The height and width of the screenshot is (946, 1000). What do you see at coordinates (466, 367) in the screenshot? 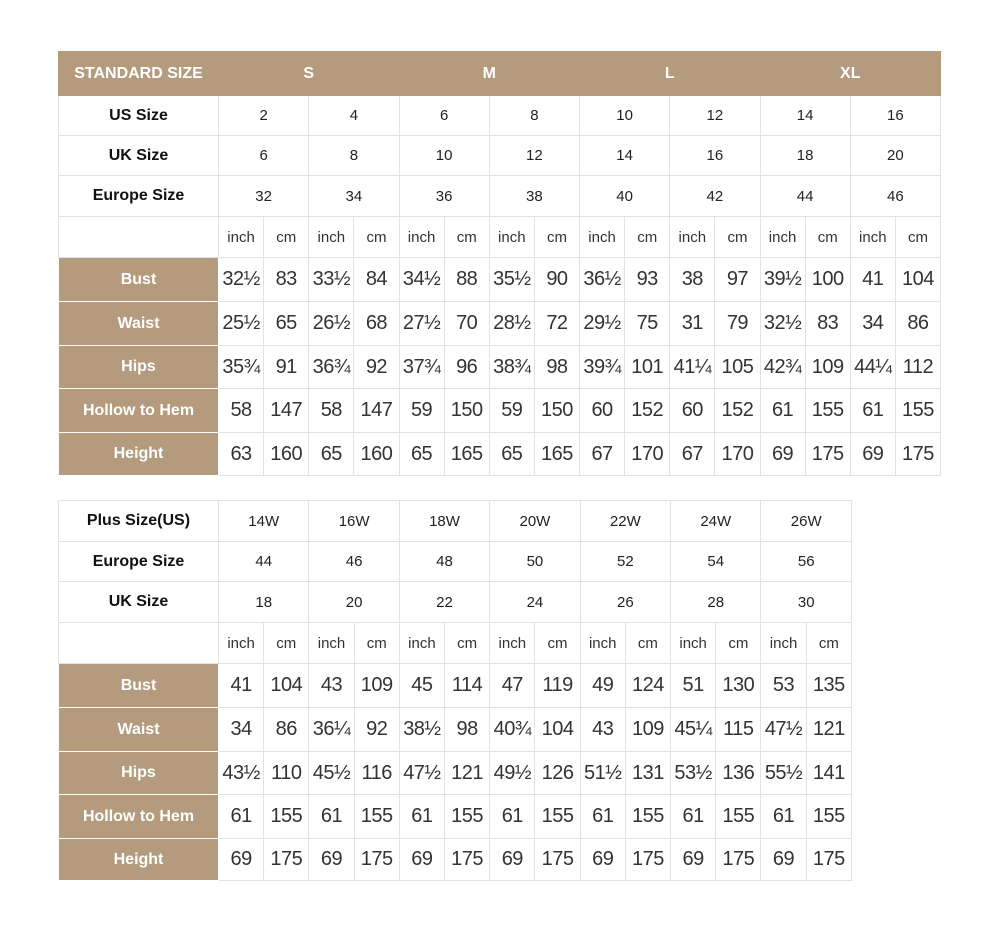
I see `measurement-value: 96` at bounding box center [466, 367].